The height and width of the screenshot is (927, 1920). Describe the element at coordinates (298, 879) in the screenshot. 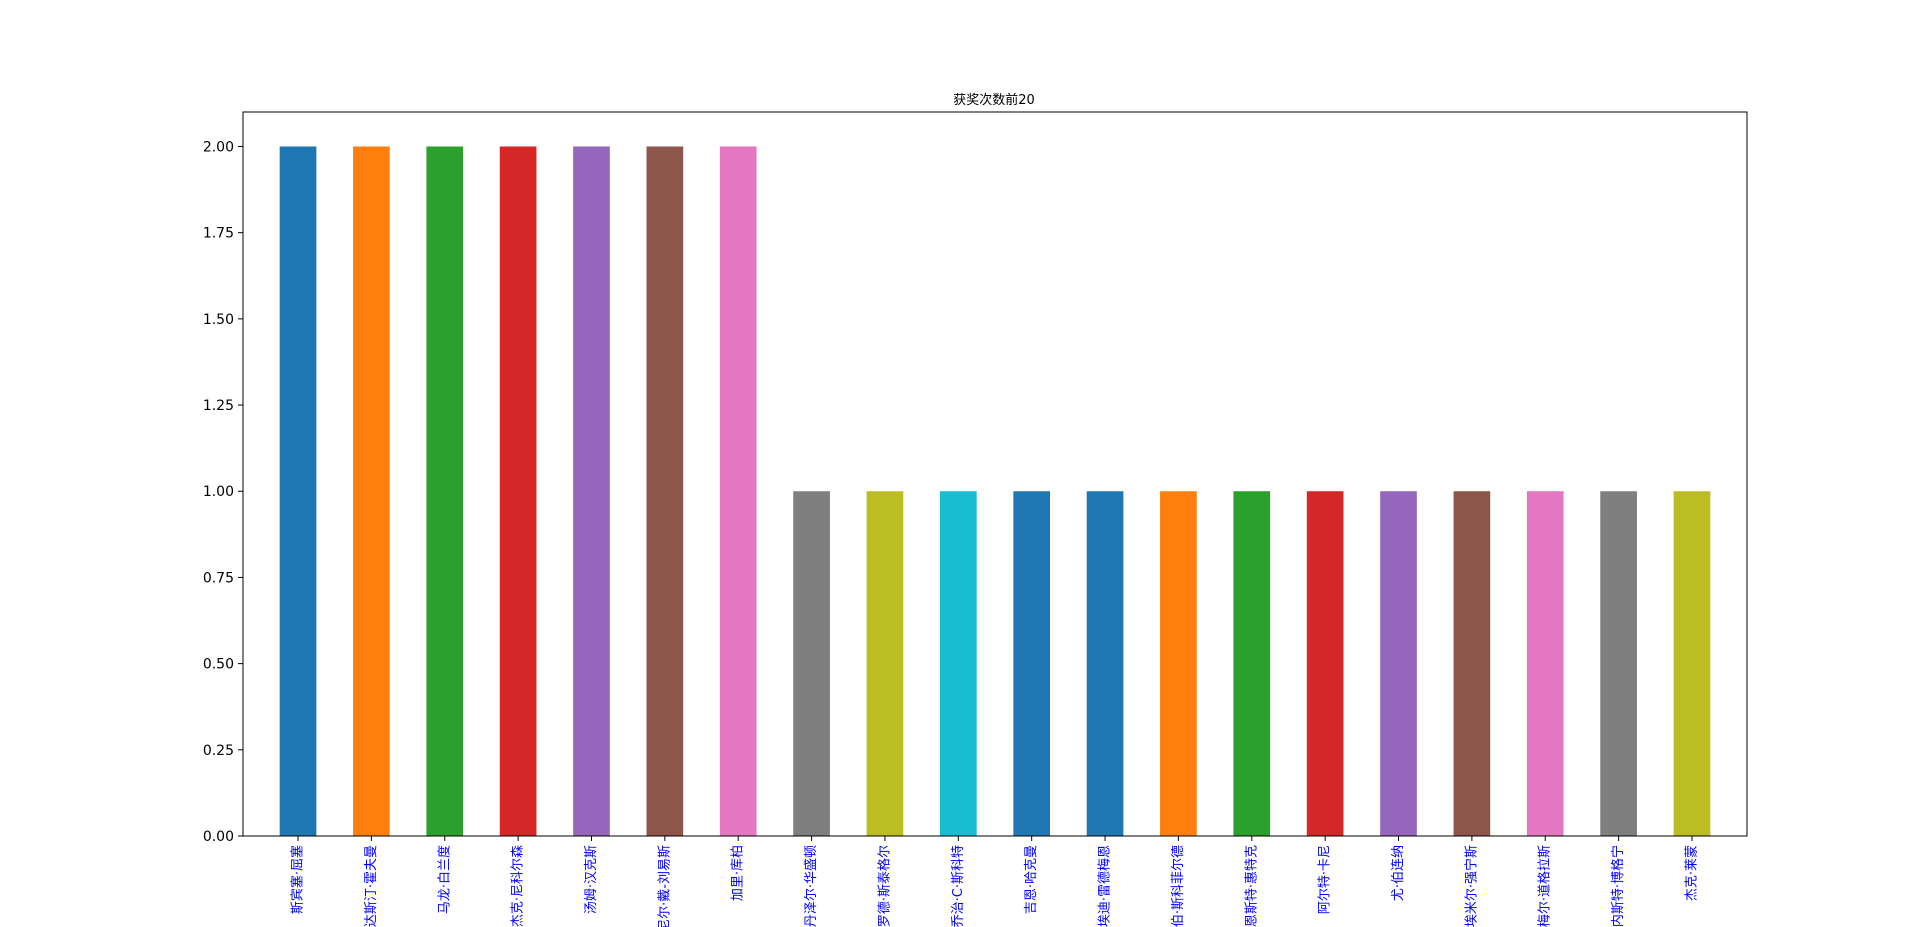

I see `x-tick-label: 斯宾塞·屈塞` at that location.